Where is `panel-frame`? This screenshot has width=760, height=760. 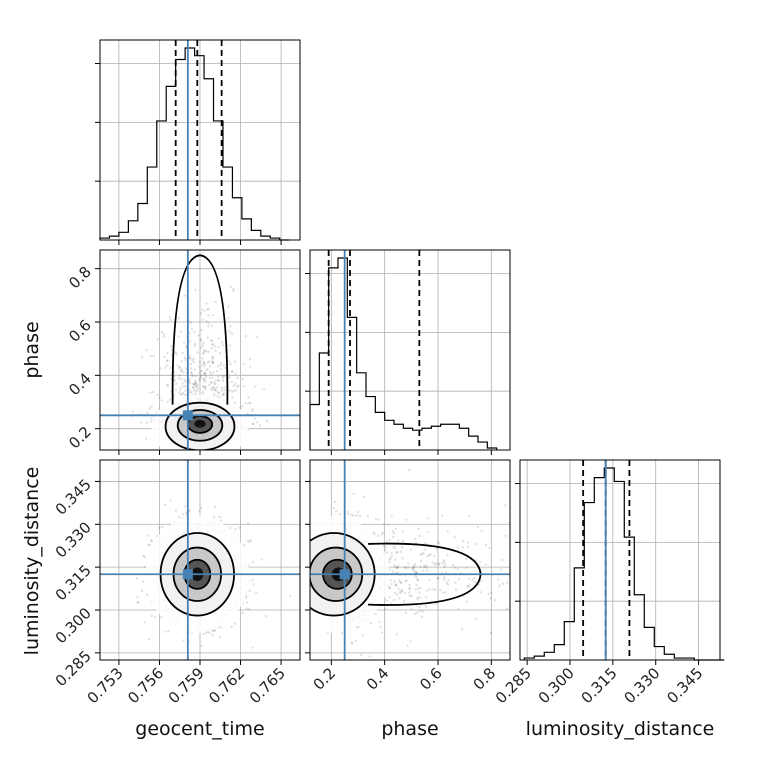 panel-frame is located at coordinates (200, 350).